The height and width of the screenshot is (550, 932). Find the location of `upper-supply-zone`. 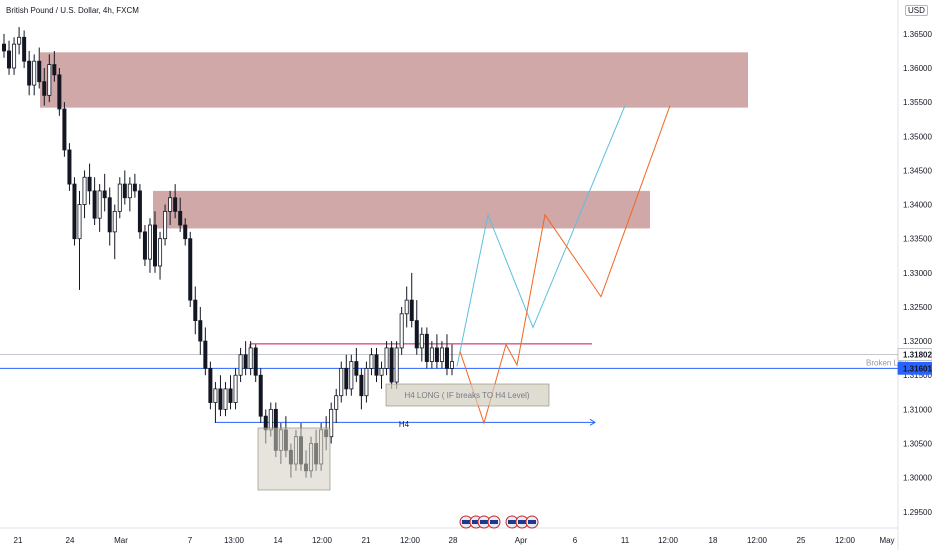

upper-supply-zone is located at coordinates (394, 80).